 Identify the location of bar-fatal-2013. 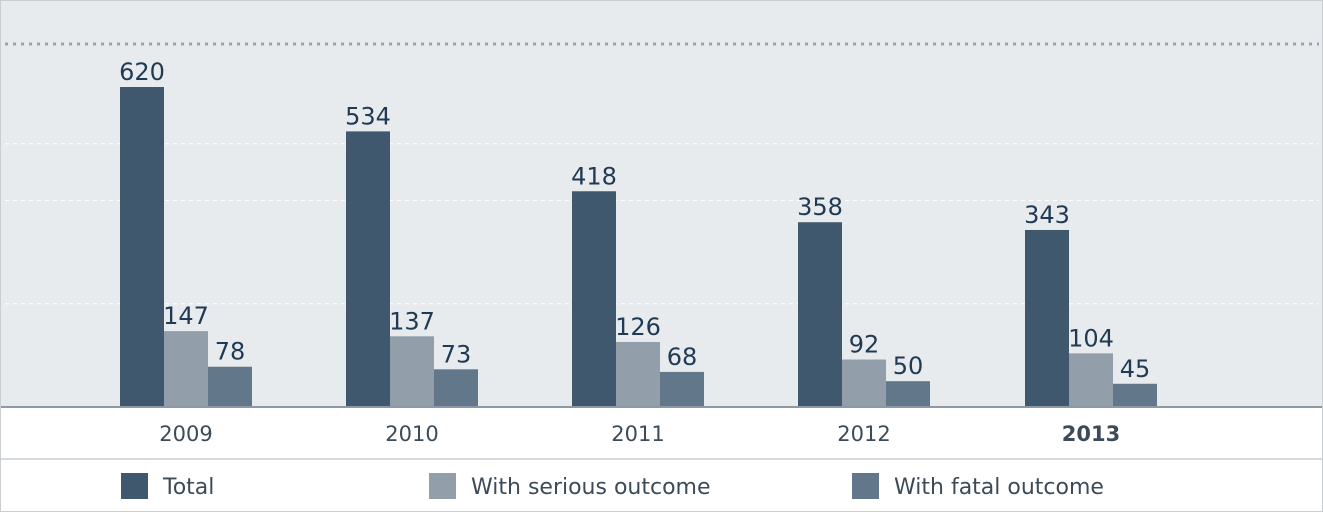
(1135, 395).